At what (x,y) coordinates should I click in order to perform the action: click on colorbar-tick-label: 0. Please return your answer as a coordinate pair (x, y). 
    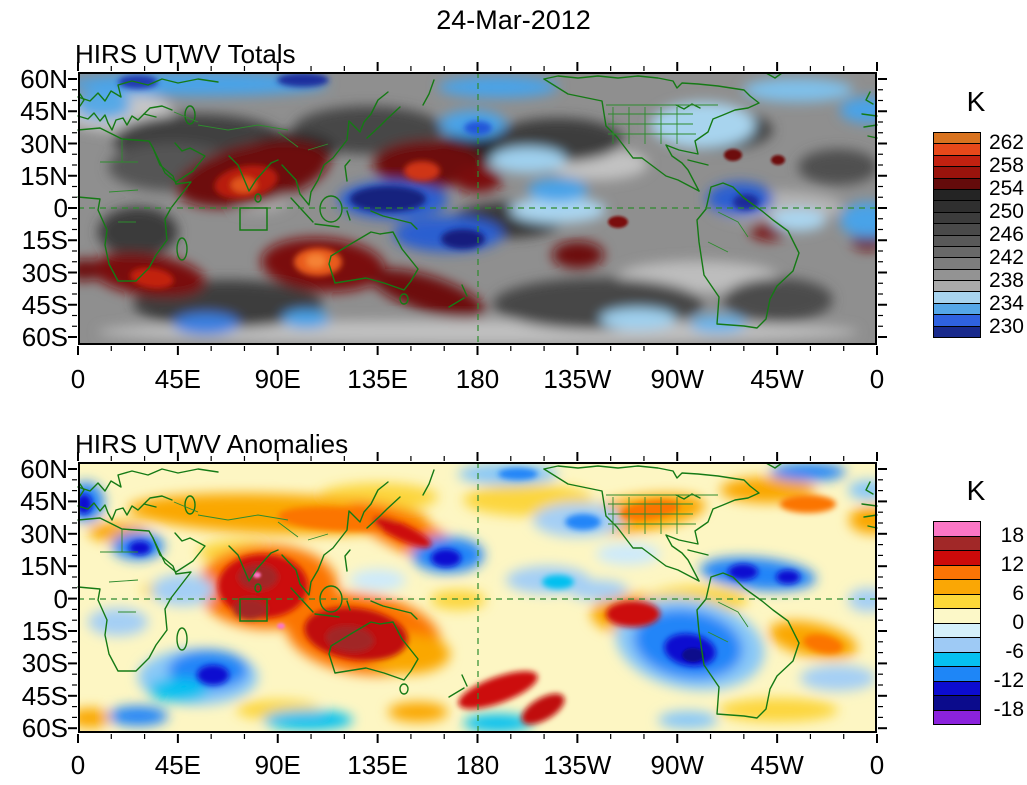
    Looking at the image, I should click on (1018, 622).